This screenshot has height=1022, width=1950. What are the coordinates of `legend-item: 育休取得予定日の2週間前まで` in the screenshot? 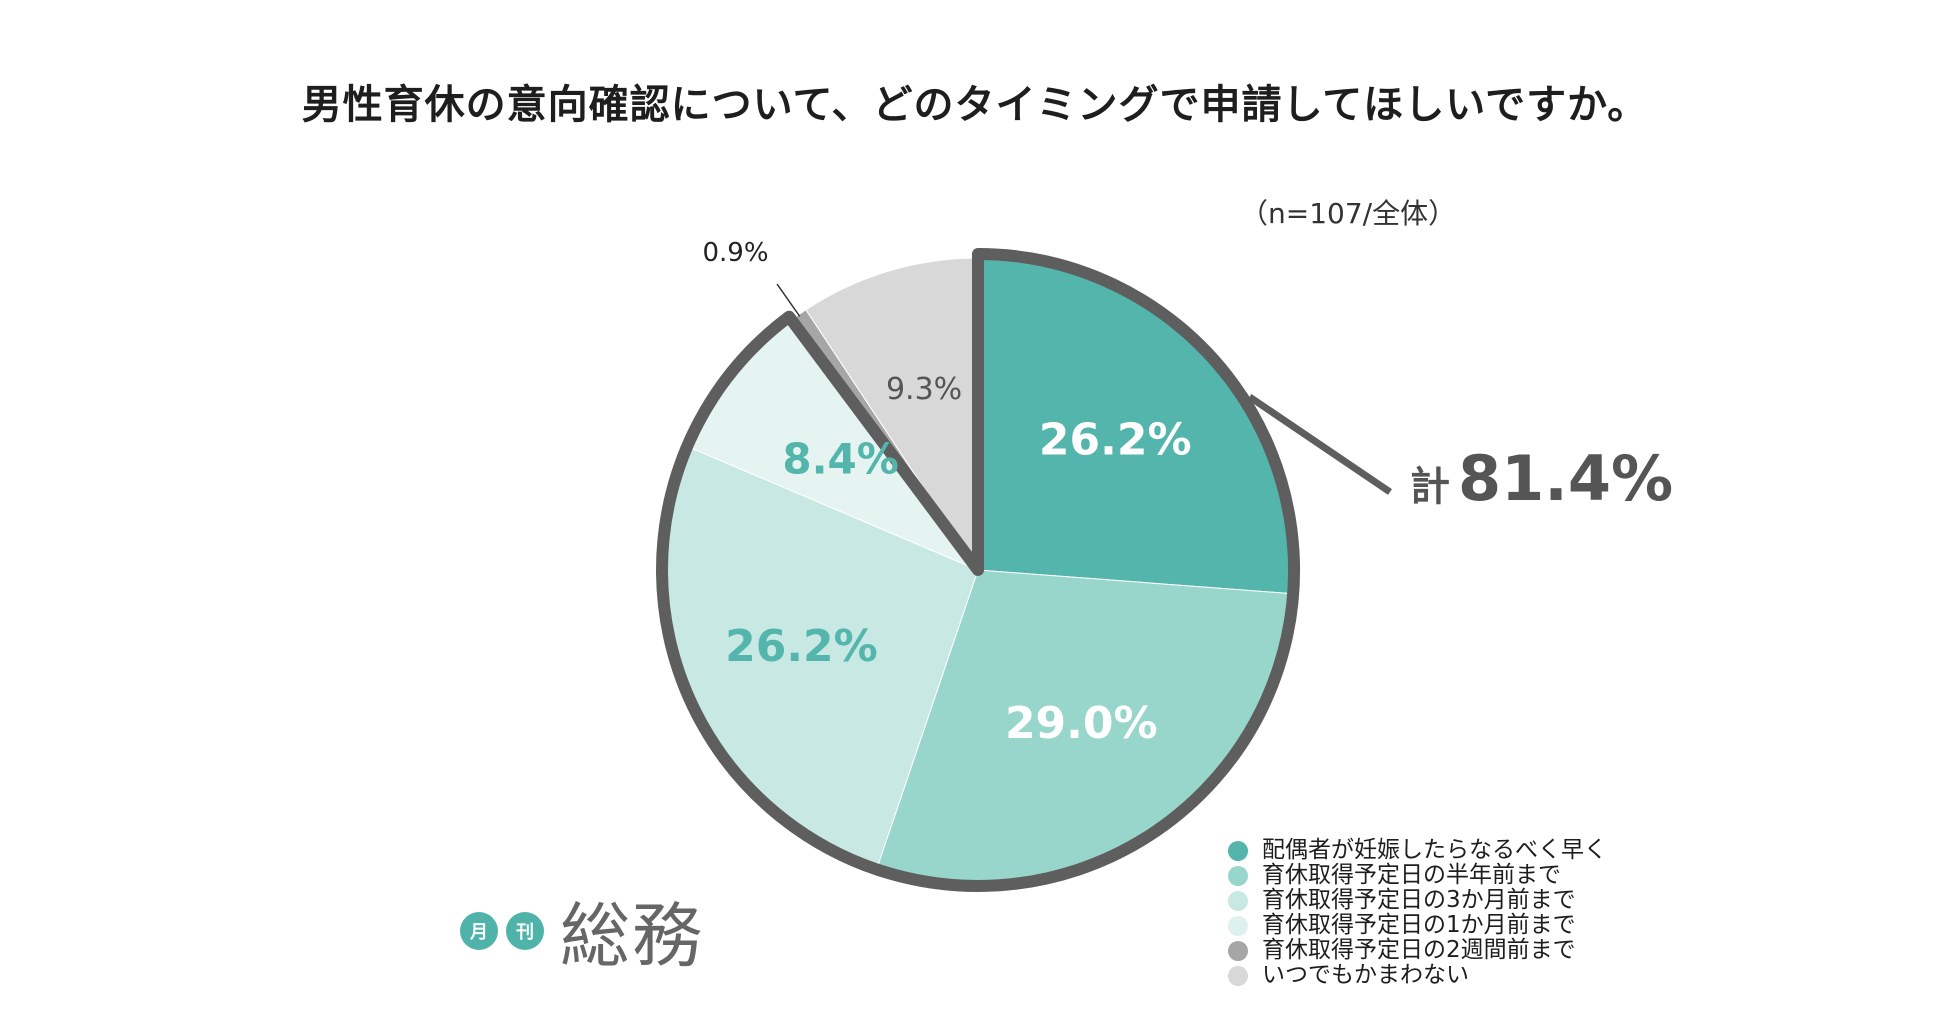 It's located at (1417, 950).